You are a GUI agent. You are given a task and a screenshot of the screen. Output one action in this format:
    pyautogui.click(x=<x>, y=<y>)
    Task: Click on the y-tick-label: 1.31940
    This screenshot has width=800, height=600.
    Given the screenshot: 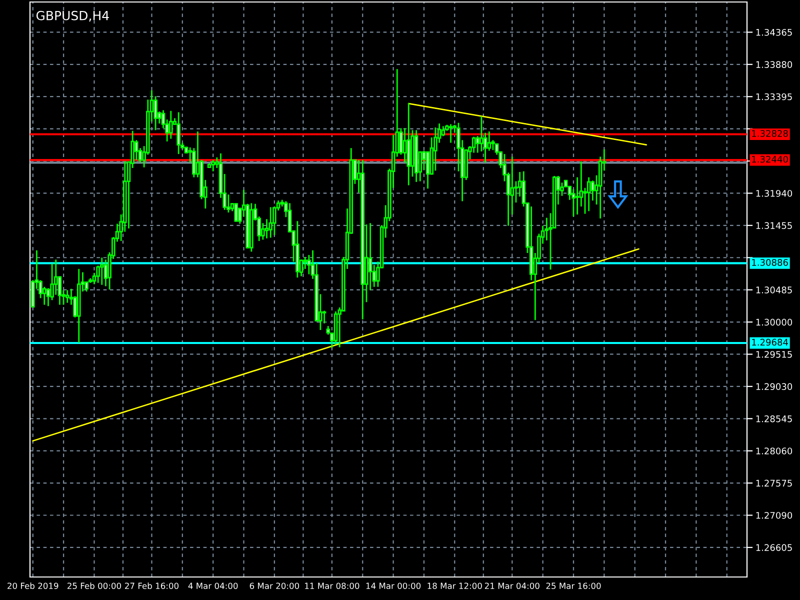 What is the action you would take?
    pyautogui.click(x=774, y=193)
    